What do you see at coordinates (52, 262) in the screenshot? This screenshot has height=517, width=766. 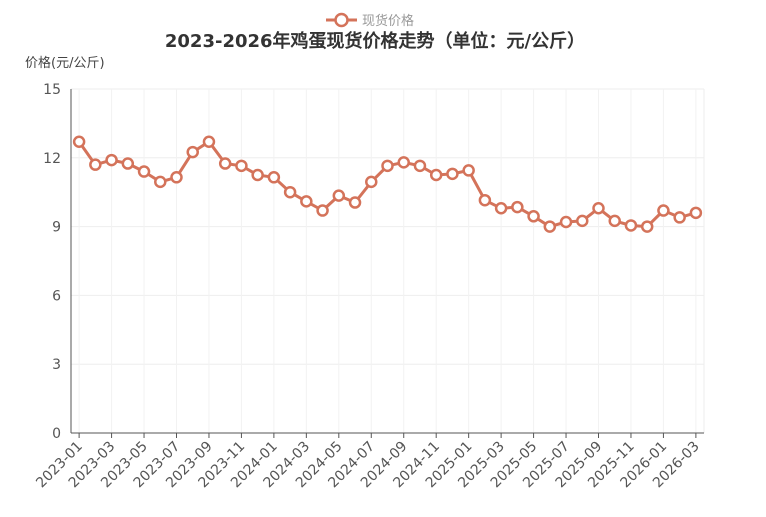 I see `y-tick-labels: 0 3 6 9 12 15` at bounding box center [52, 262].